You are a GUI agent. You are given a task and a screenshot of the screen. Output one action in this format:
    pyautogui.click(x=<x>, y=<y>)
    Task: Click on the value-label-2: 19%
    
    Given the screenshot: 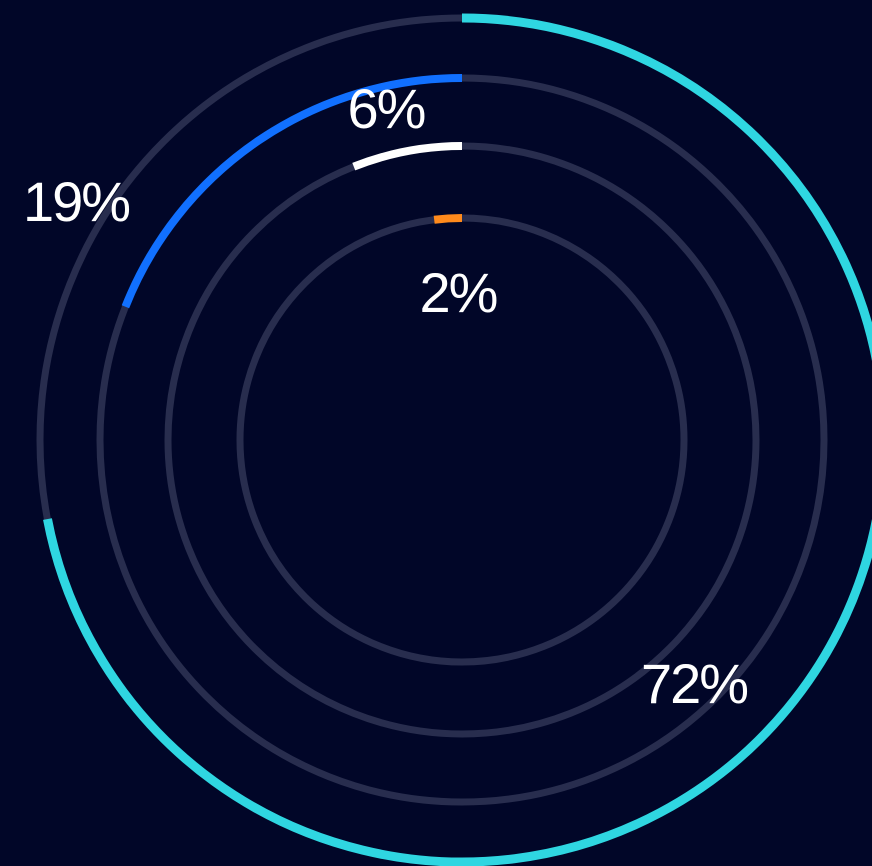 What is the action you would take?
    pyautogui.click(x=76, y=201)
    